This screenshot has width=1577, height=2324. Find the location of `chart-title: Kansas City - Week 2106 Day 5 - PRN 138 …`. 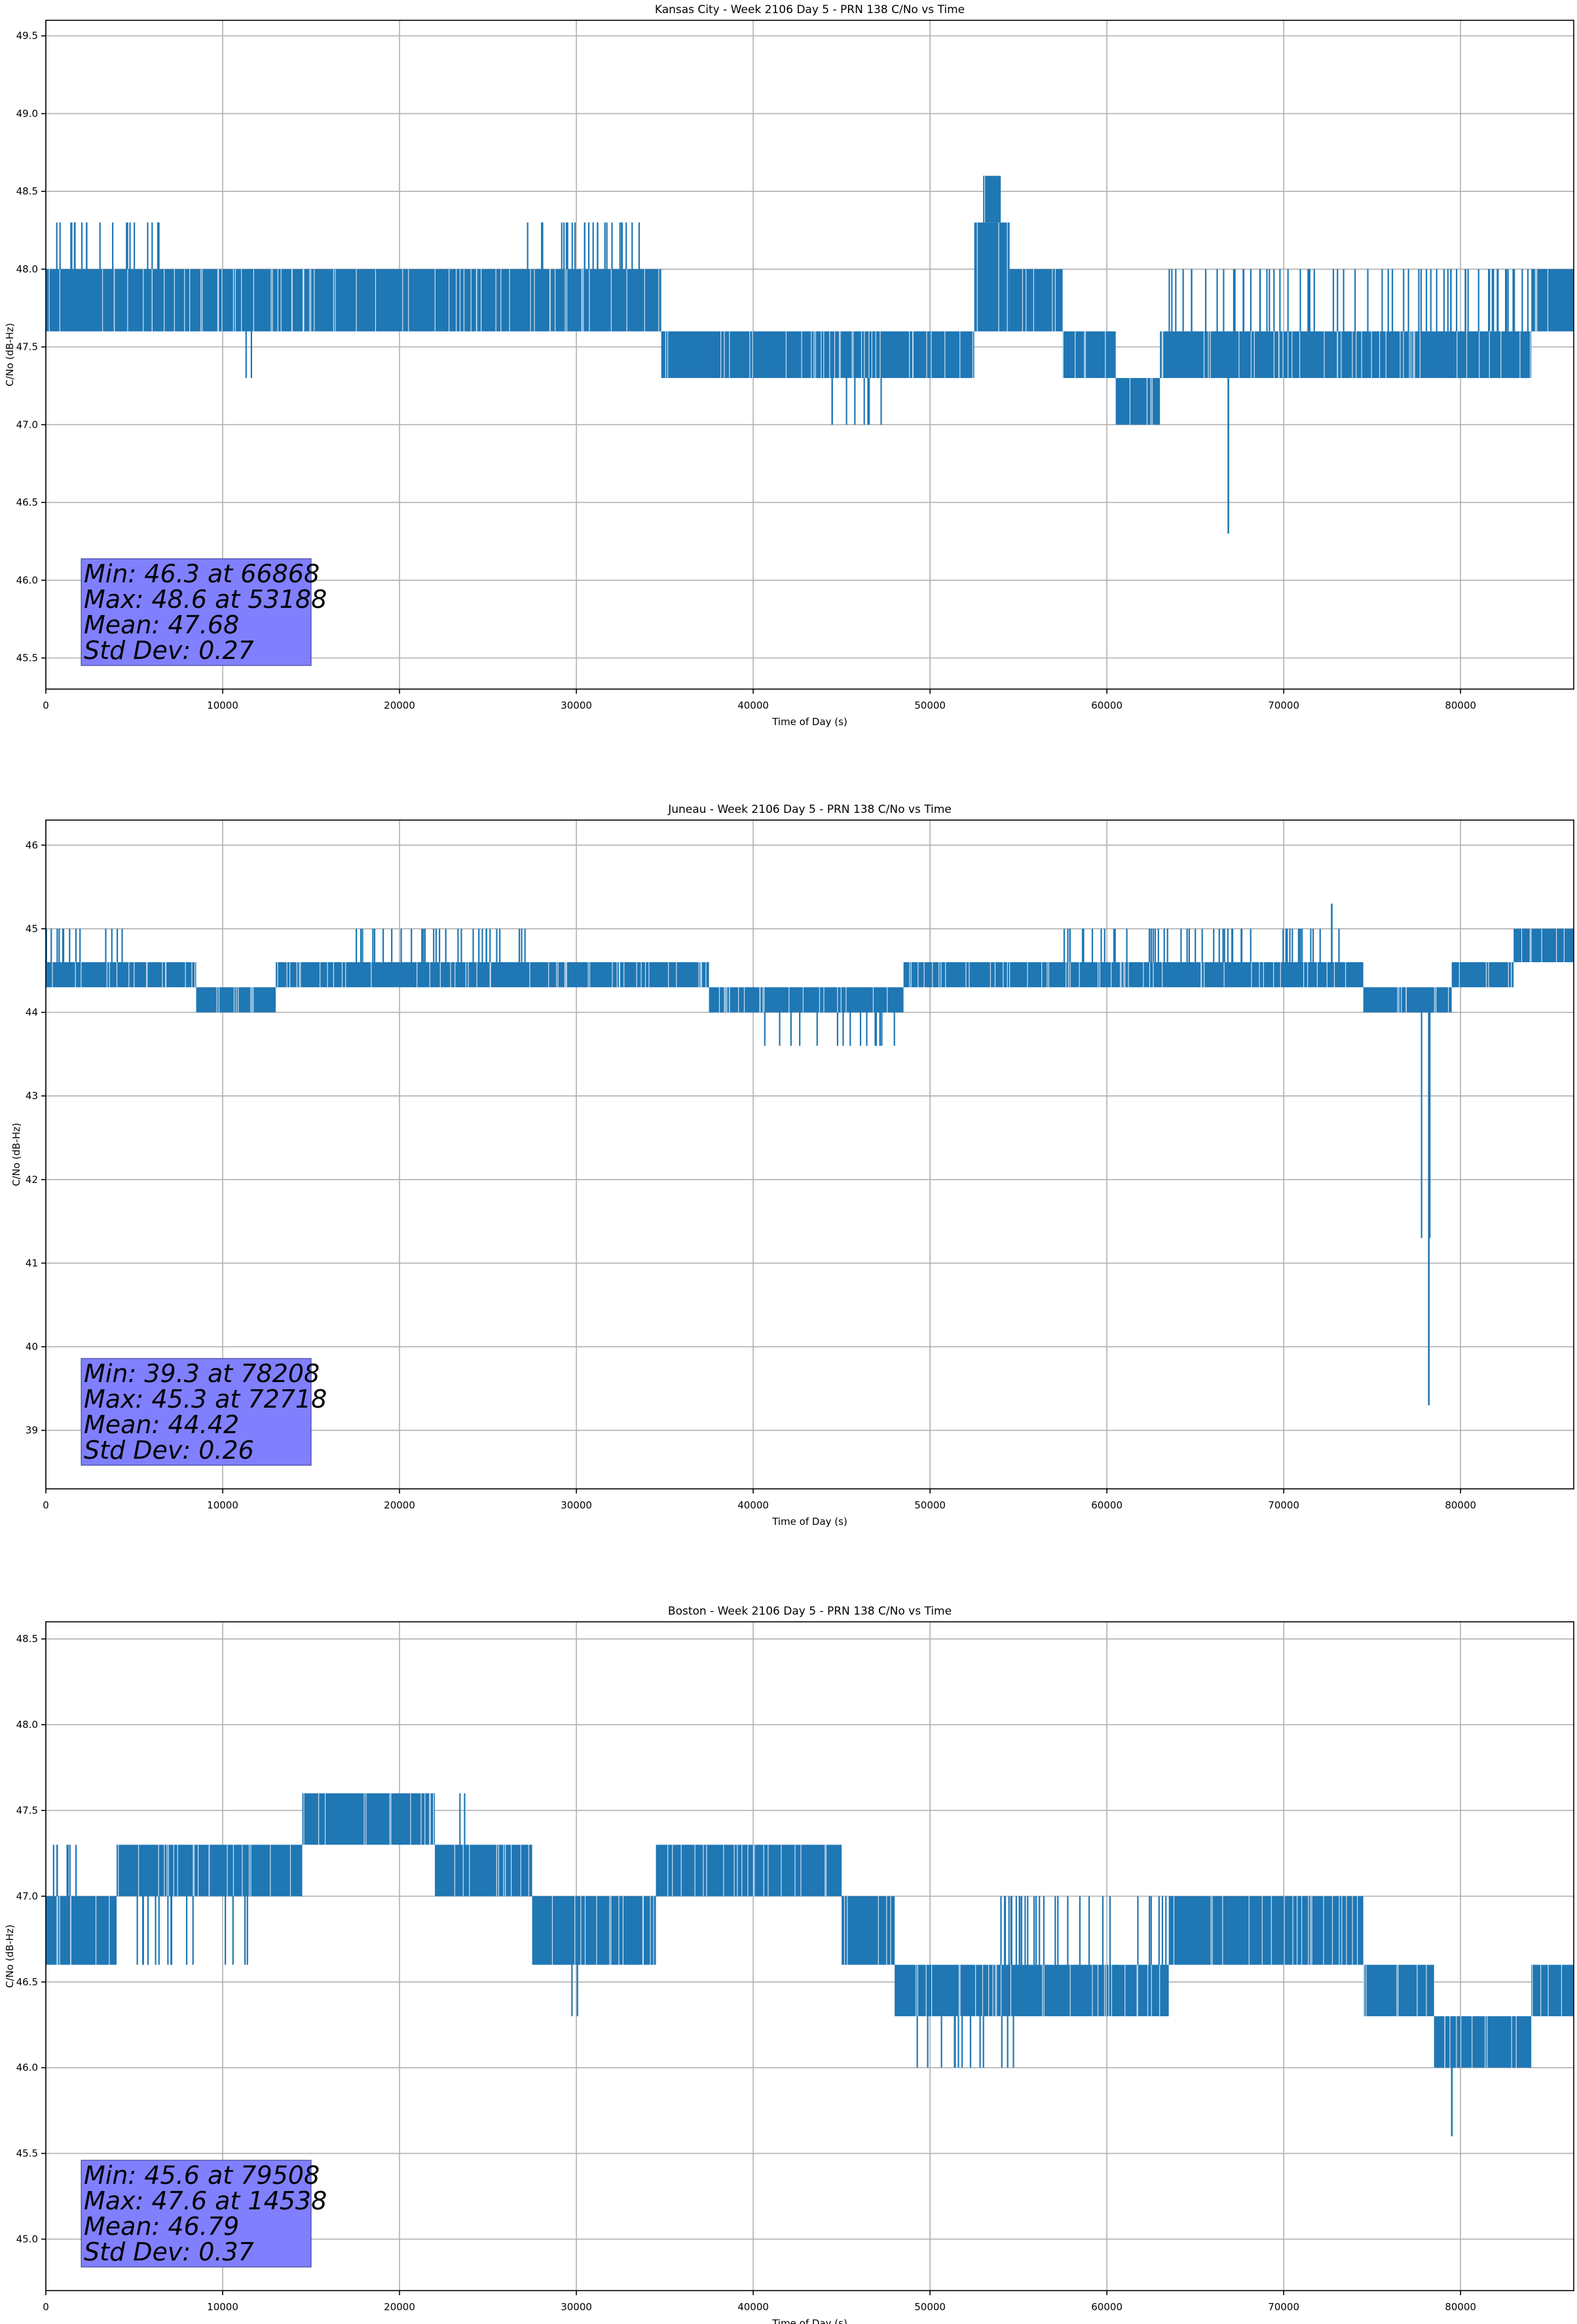

chart-title: Kansas City - Week 2106 Day 5 - PRN 138 … is located at coordinates (810, 9).